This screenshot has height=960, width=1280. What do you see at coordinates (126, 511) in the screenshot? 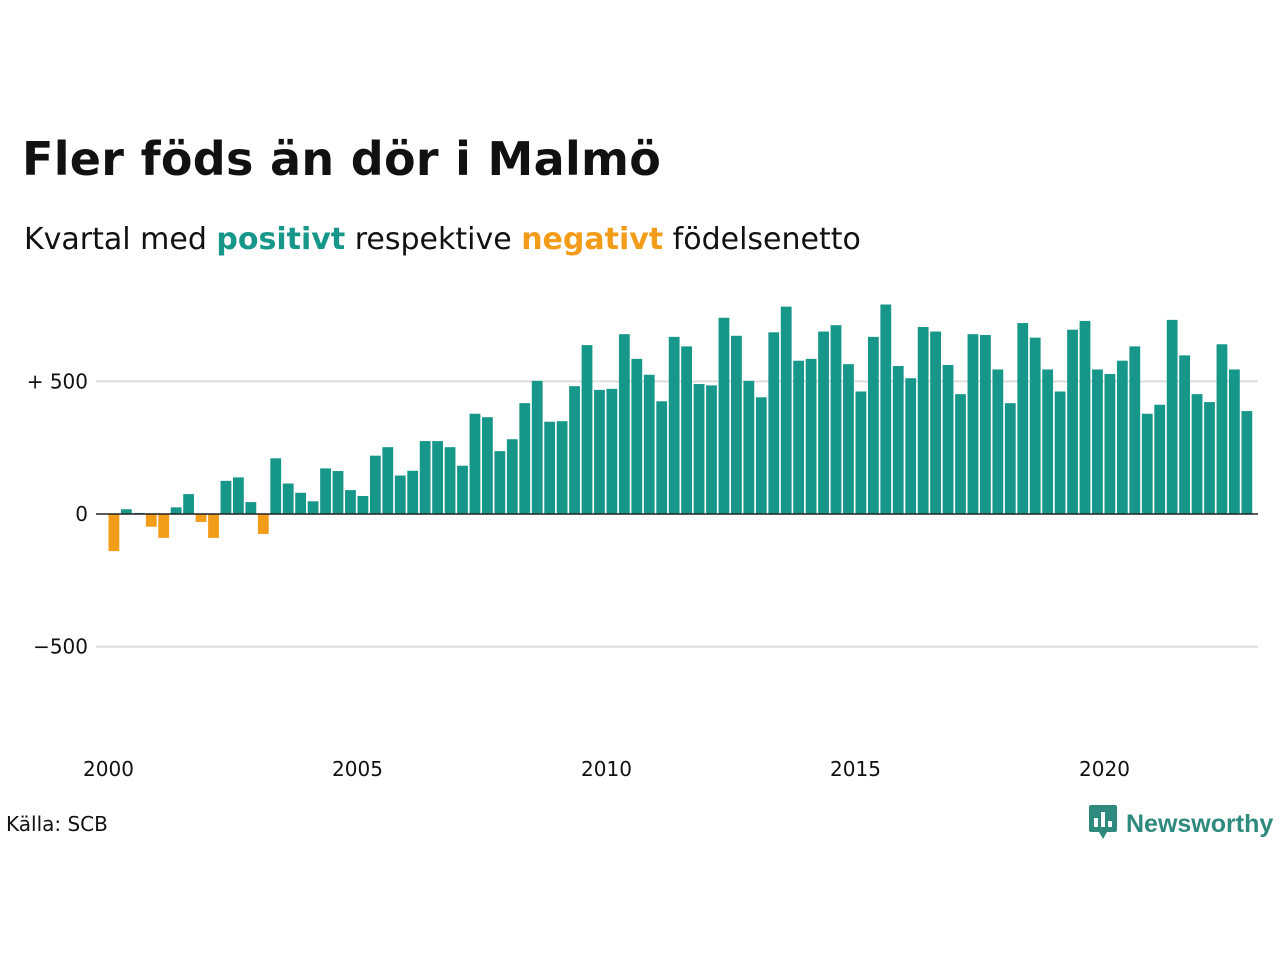
I see `bar-2000-q2` at bounding box center [126, 511].